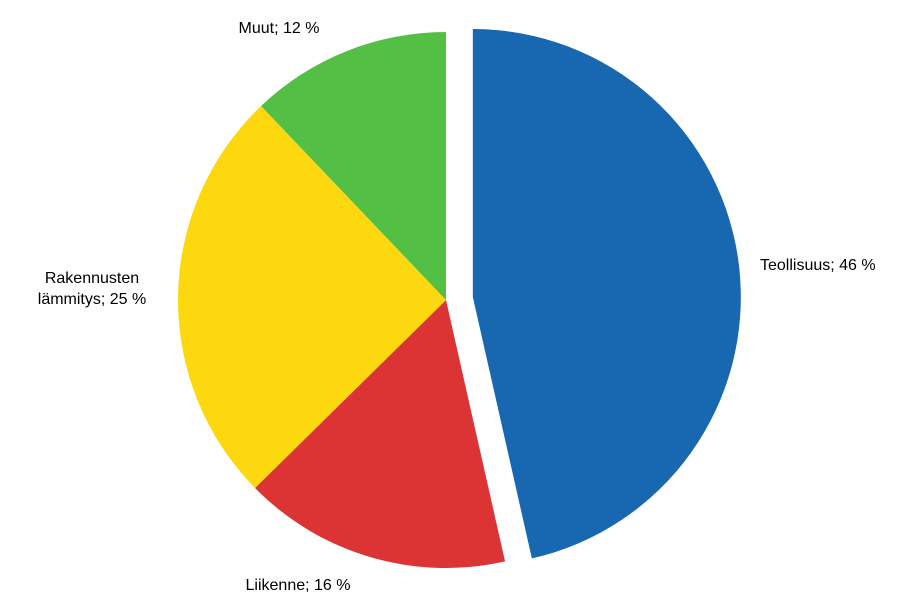  What do you see at coordinates (92, 289) in the screenshot?
I see `slice-label-2: Rakennusten lämmitys; 25 %` at bounding box center [92, 289].